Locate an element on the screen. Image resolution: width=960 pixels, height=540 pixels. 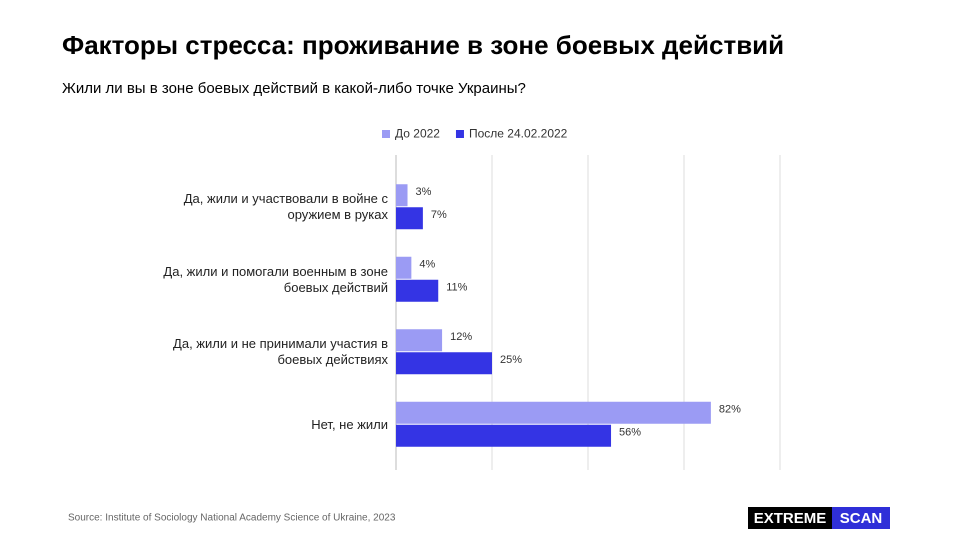
category-label: Нет, не жили is located at coordinates (349, 424).